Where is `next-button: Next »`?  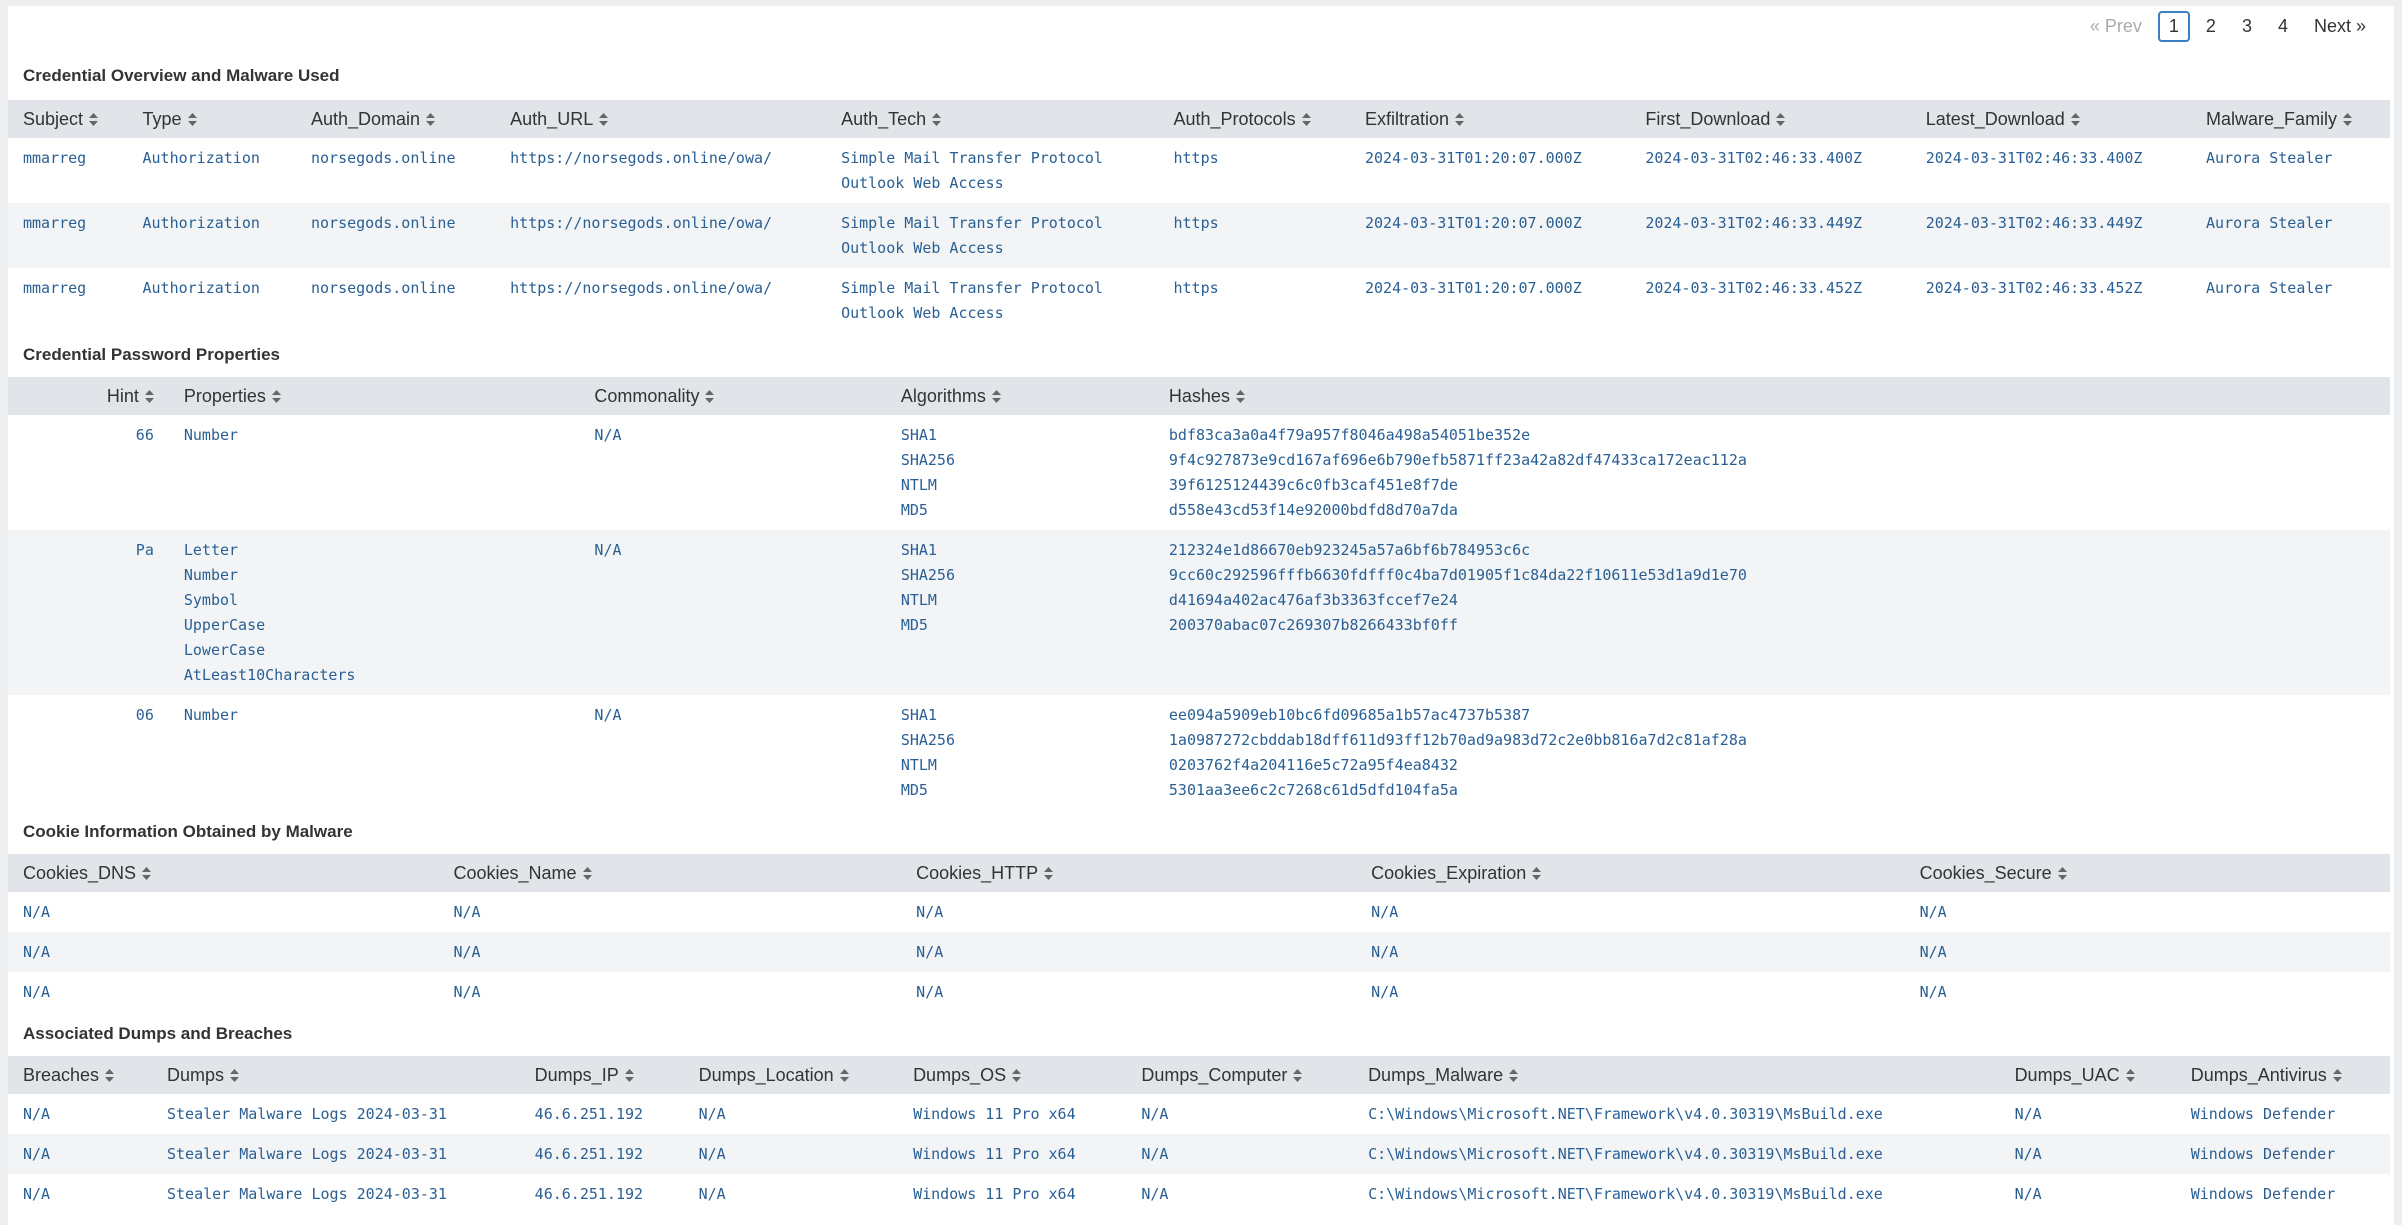 next-button: Next » is located at coordinates (2339, 25).